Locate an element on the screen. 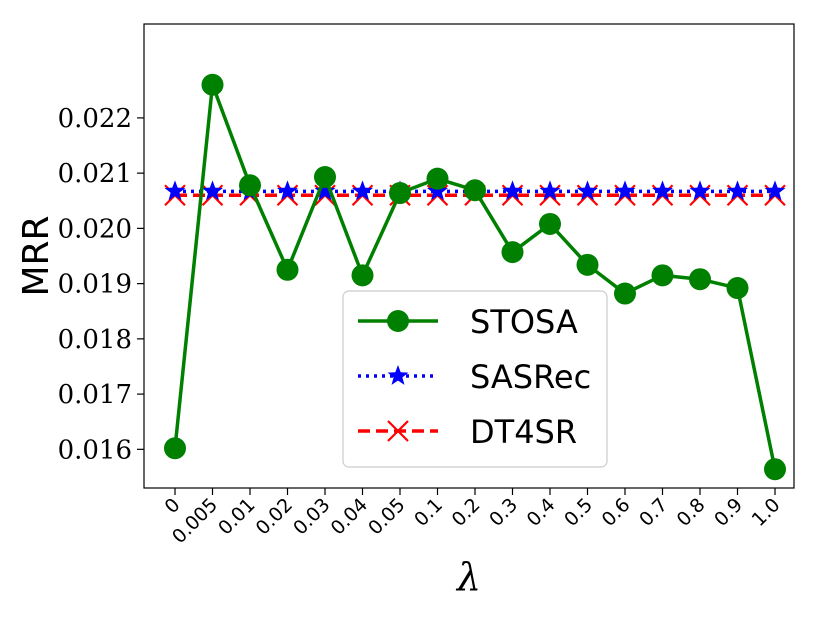 Image resolution: width=830 pixels, height=623 pixels. legend-entry-dt4sr: DT4SR is located at coordinates (467, 432).